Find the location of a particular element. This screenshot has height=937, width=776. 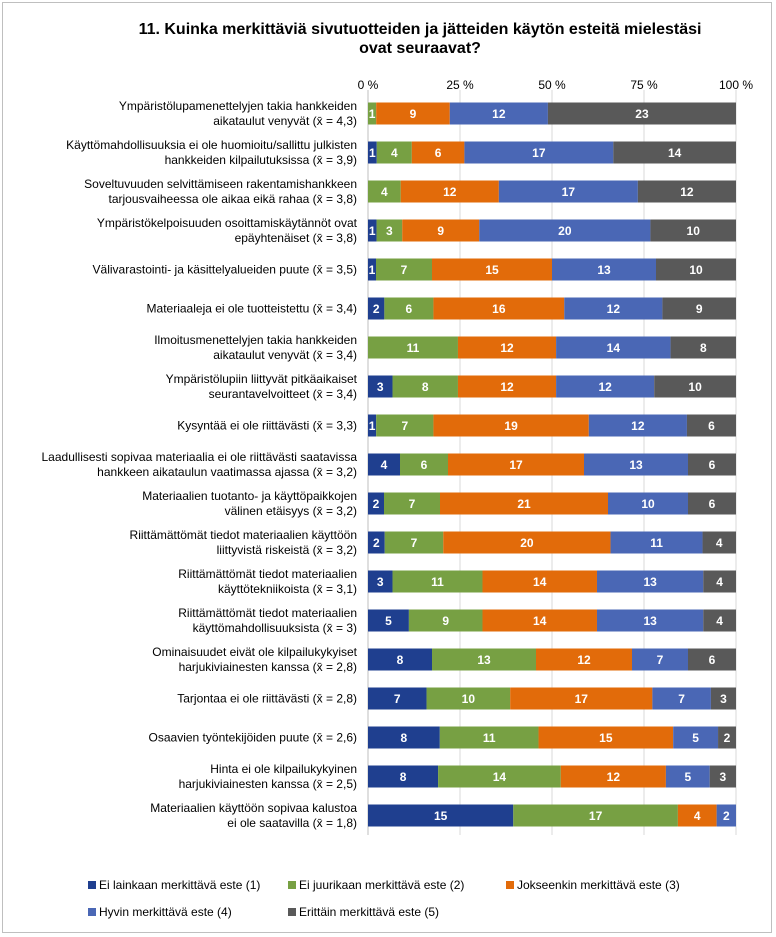

bar-value-label: 11 is located at coordinates (437, 582).